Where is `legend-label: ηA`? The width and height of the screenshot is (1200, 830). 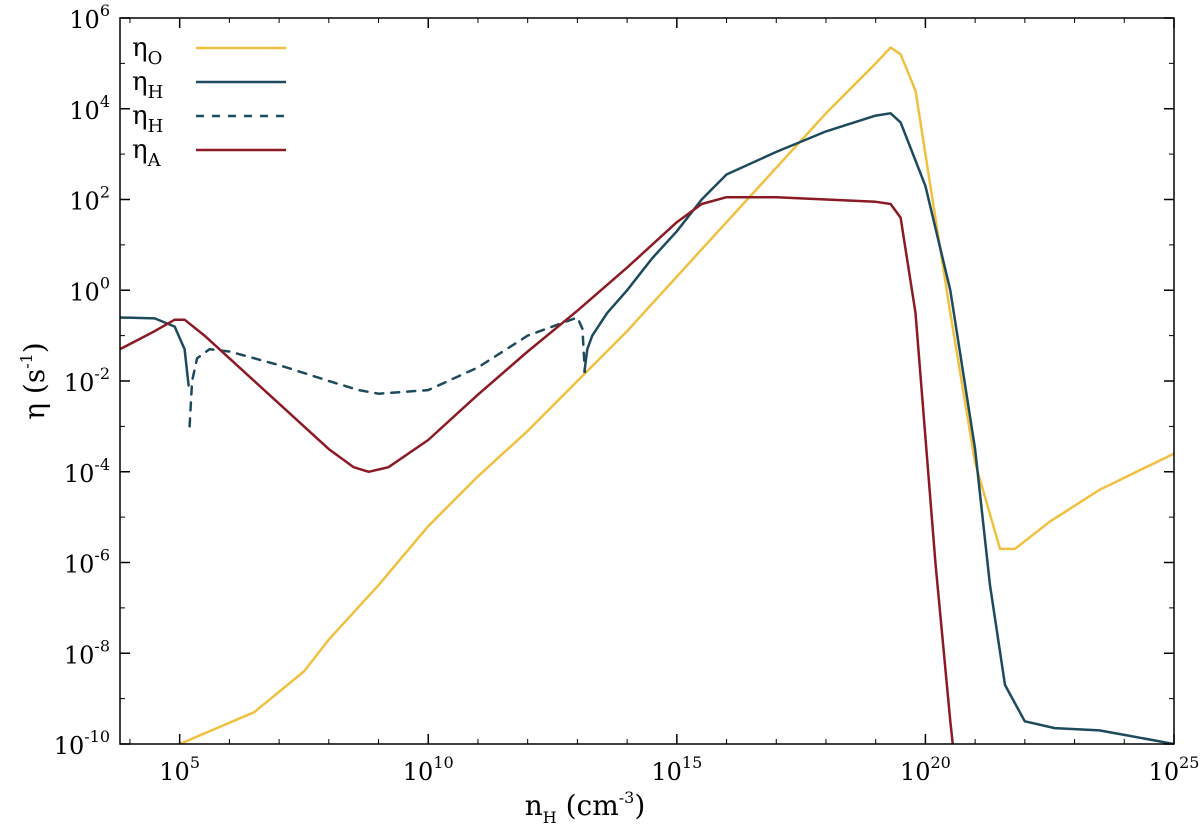 legend-label: ηA is located at coordinates (147, 153).